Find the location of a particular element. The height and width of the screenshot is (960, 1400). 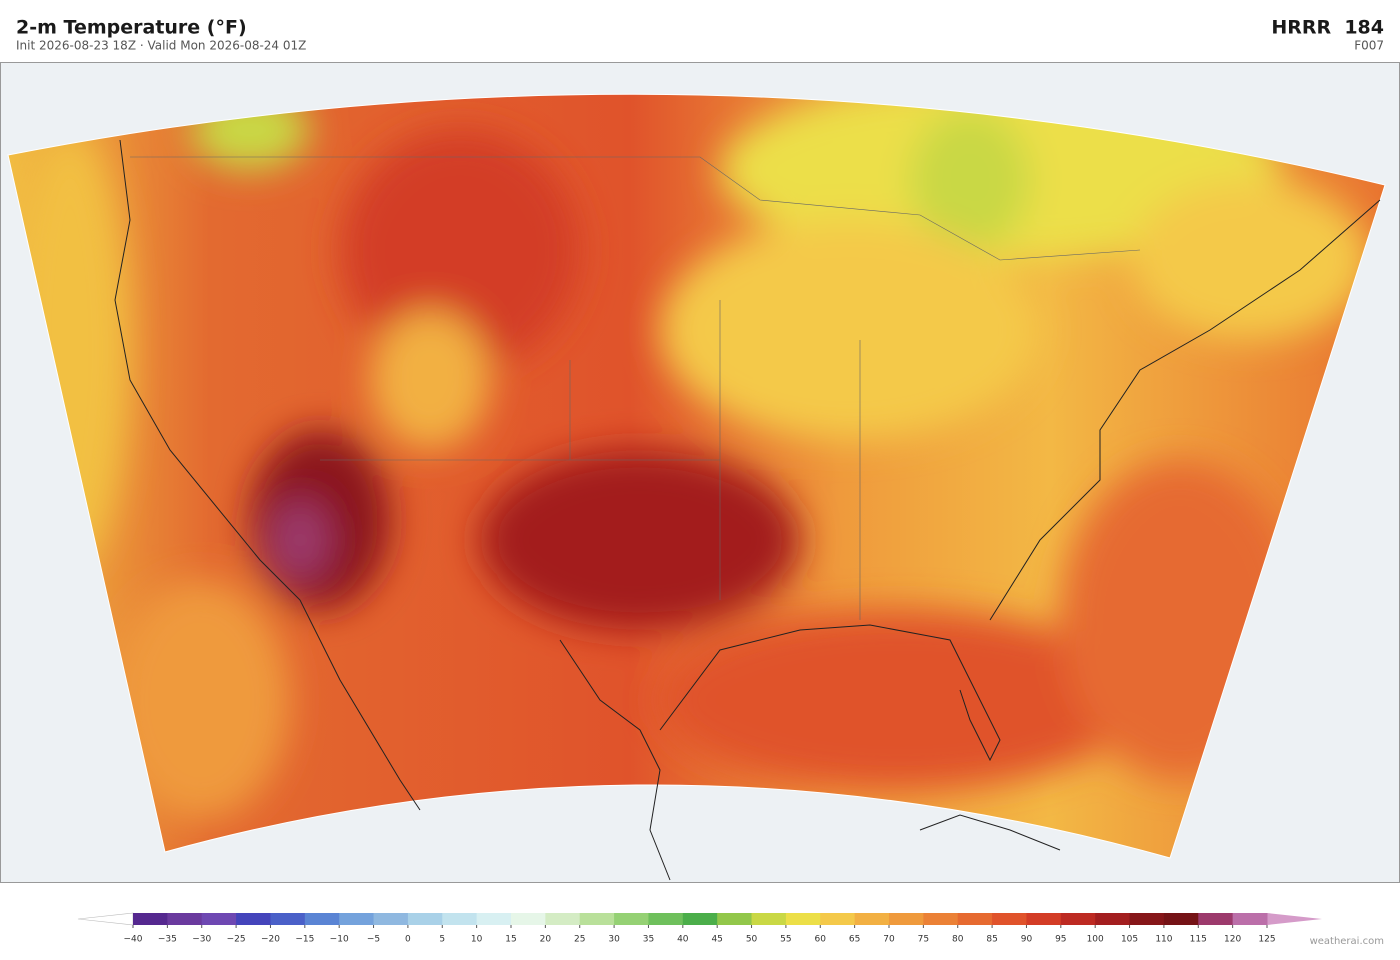

colorbar-tick-label: 115 is located at coordinates (1198, 940).